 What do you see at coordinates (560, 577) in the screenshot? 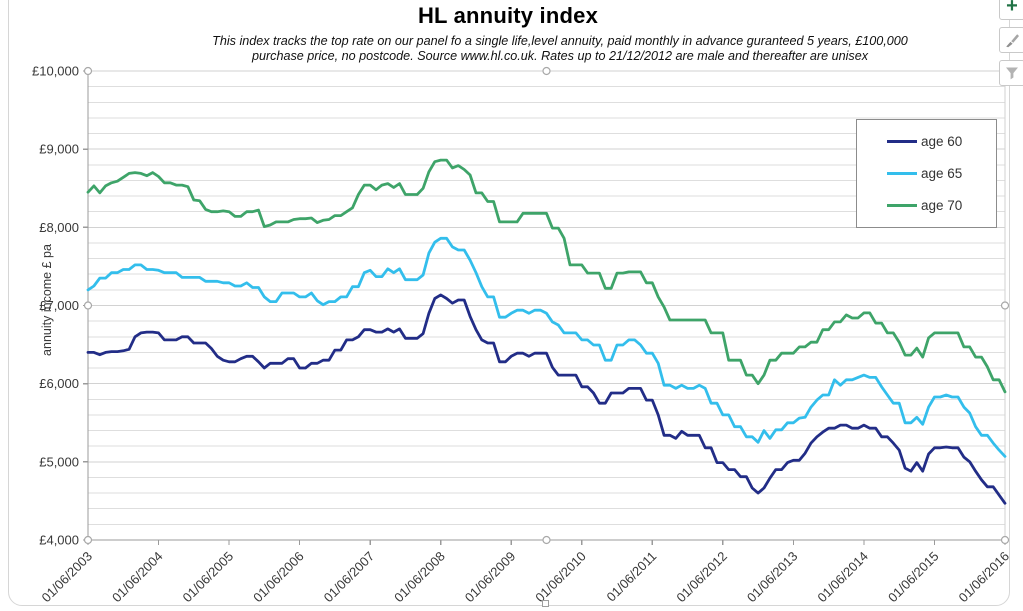
I see `x-tick-label: 01/06/2010` at bounding box center [560, 577].